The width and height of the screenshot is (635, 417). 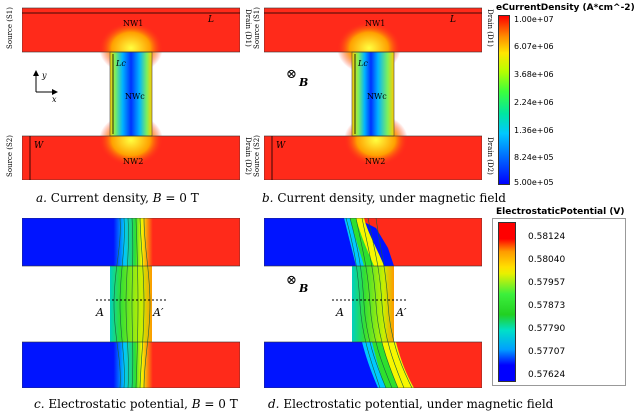 What do you see at coordinates (39, 146) in the screenshot?
I see `width-label: W` at bounding box center [39, 146].